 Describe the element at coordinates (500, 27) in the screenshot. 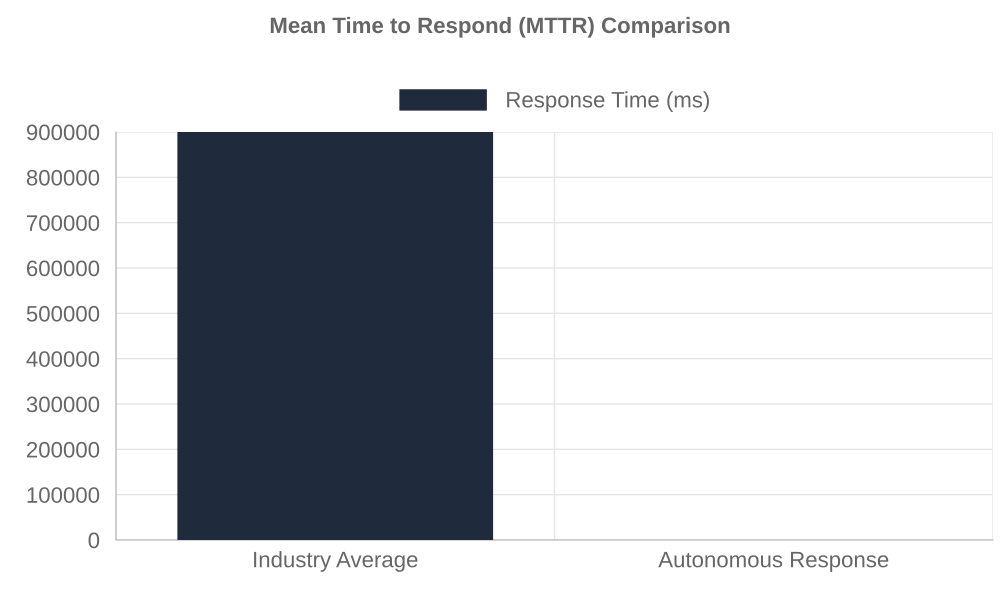

I see `chart-title: Mean Time to Respond (MTTR) Comparison` at that location.